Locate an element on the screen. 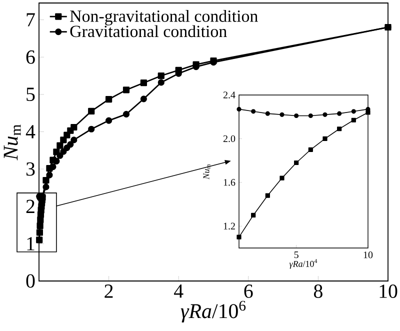 The height and width of the screenshot is (331, 400). legend-label: Gravitational condition is located at coordinates (148, 31).